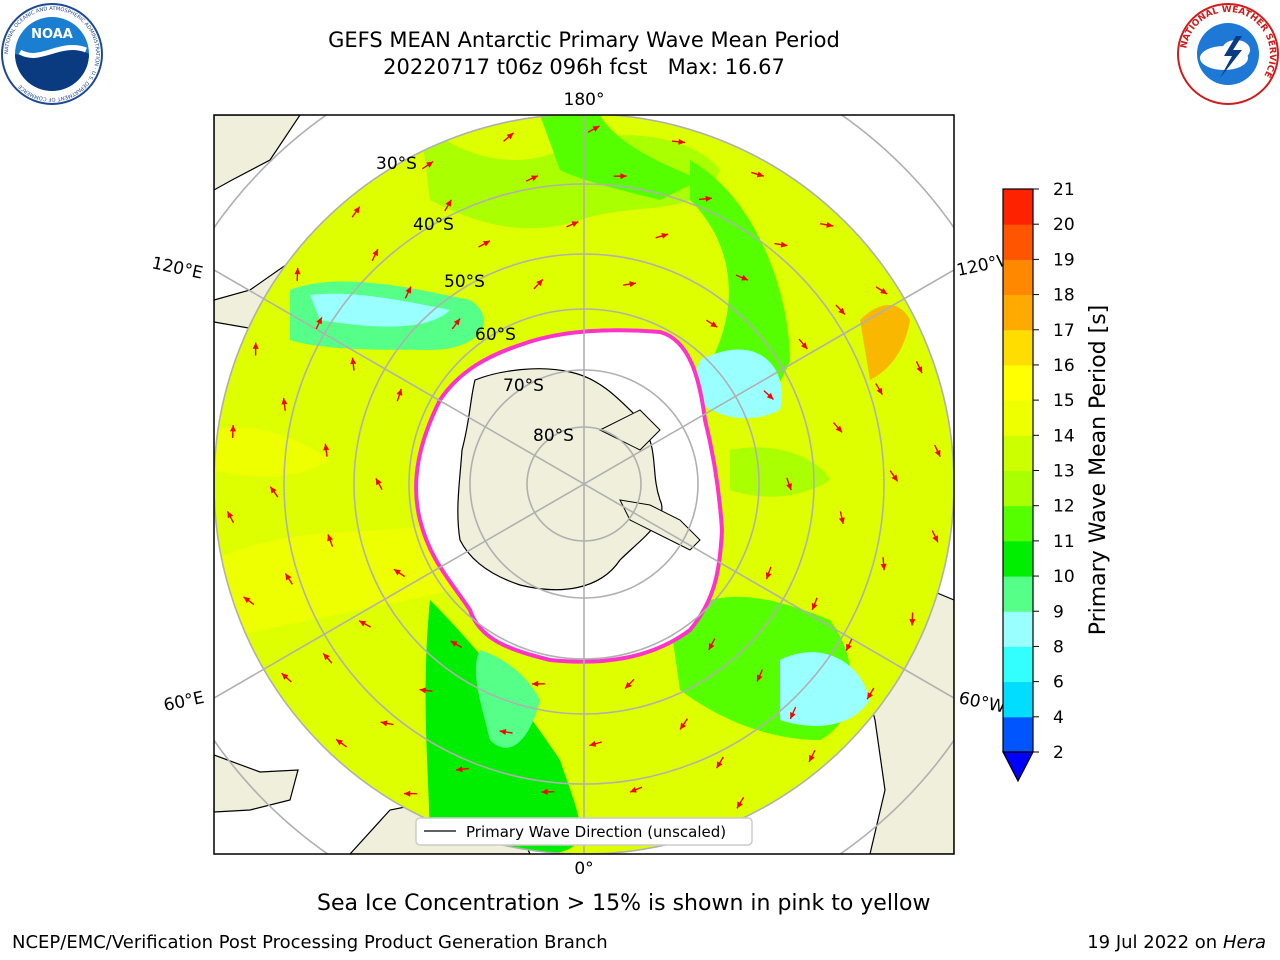 The height and width of the screenshot is (960, 1280). What do you see at coordinates (523, 386) in the screenshot?
I see `lat-label-70s: 70°S` at bounding box center [523, 386].